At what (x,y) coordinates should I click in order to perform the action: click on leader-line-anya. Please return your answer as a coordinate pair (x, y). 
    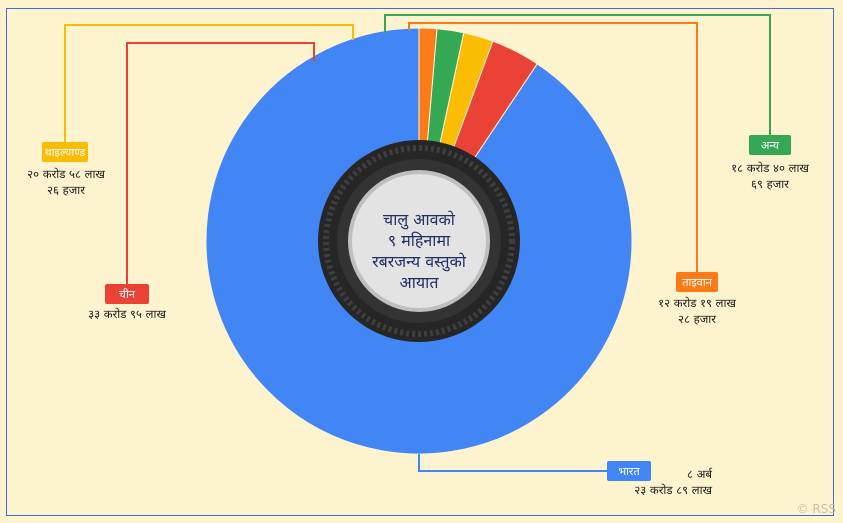
    Looking at the image, I should click on (577, 75).